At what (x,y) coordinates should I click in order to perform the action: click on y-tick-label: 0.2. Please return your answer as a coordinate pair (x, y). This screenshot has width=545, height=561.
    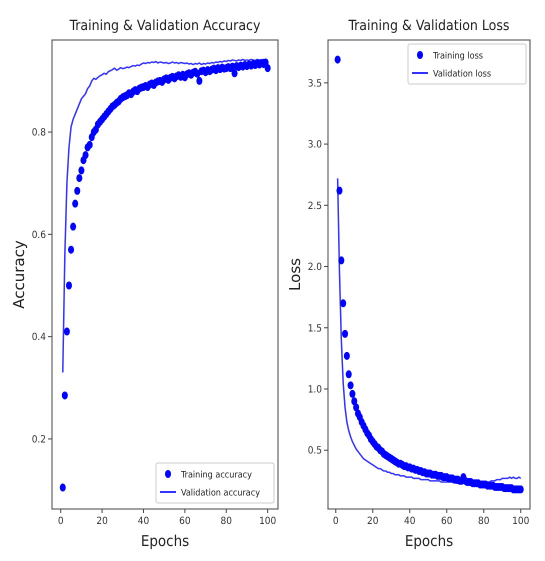
    Looking at the image, I should click on (39, 440).